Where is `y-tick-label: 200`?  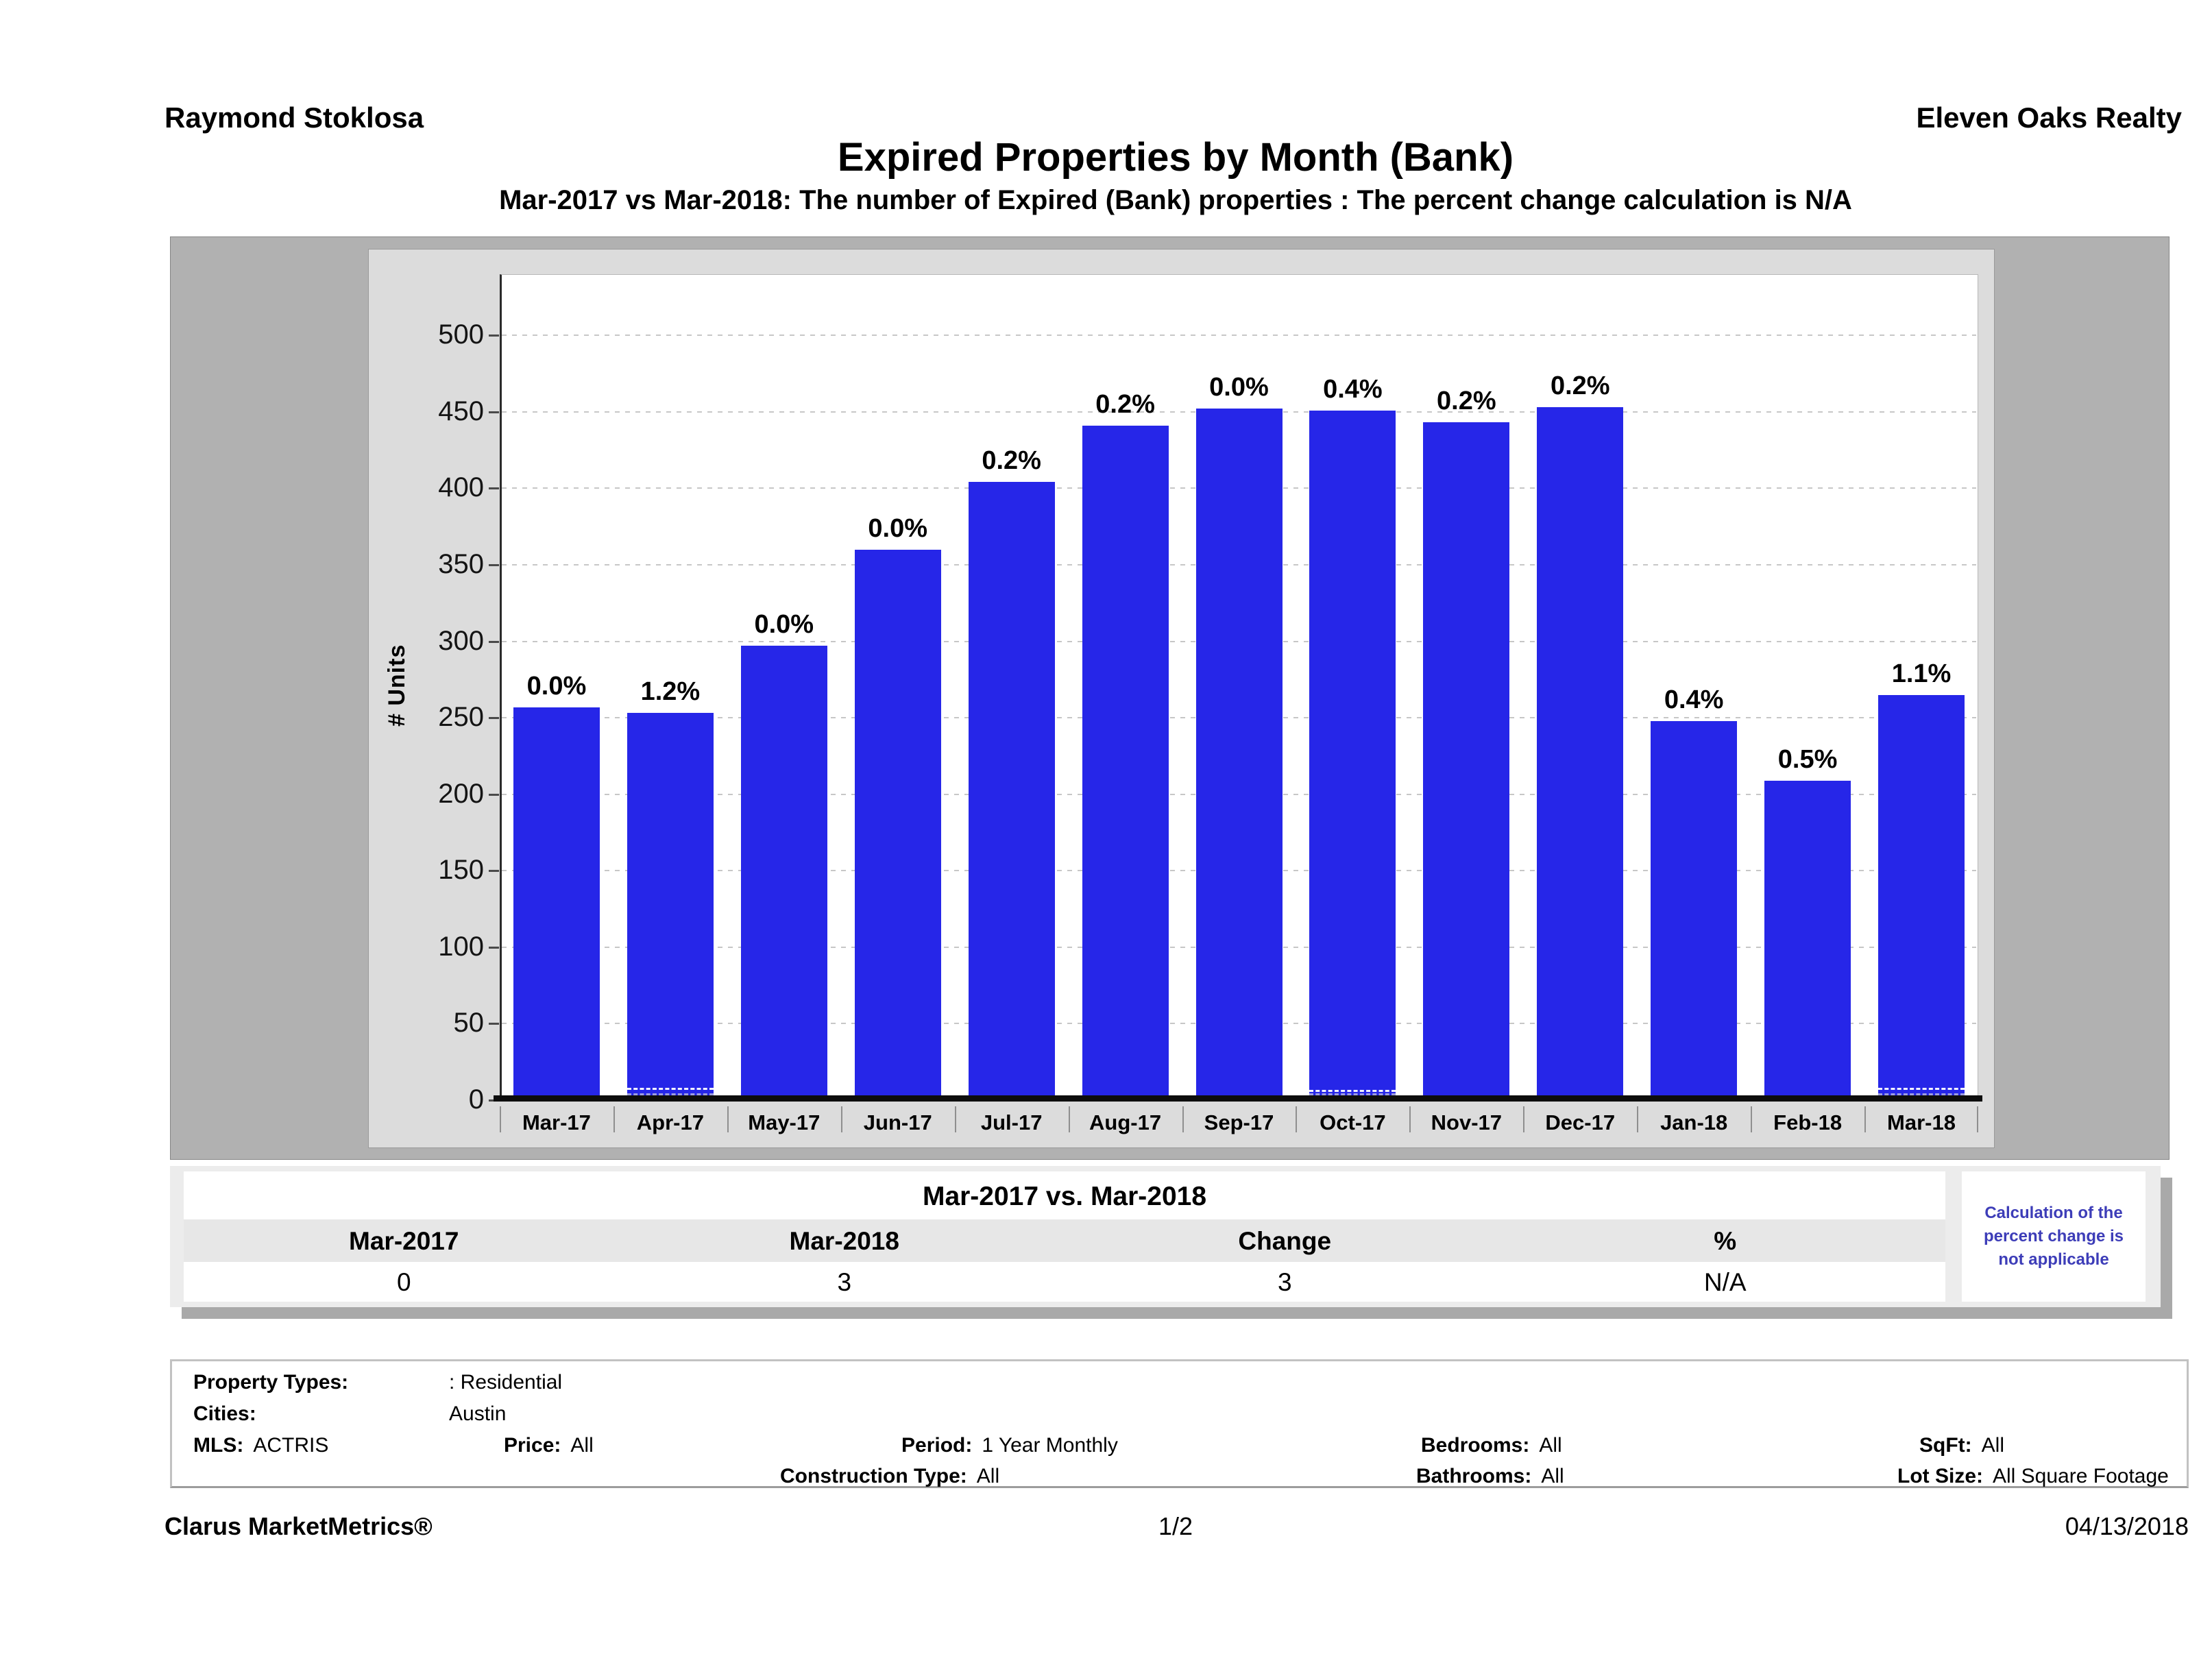 y-tick-label: 200 is located at coordinates (461, 793).